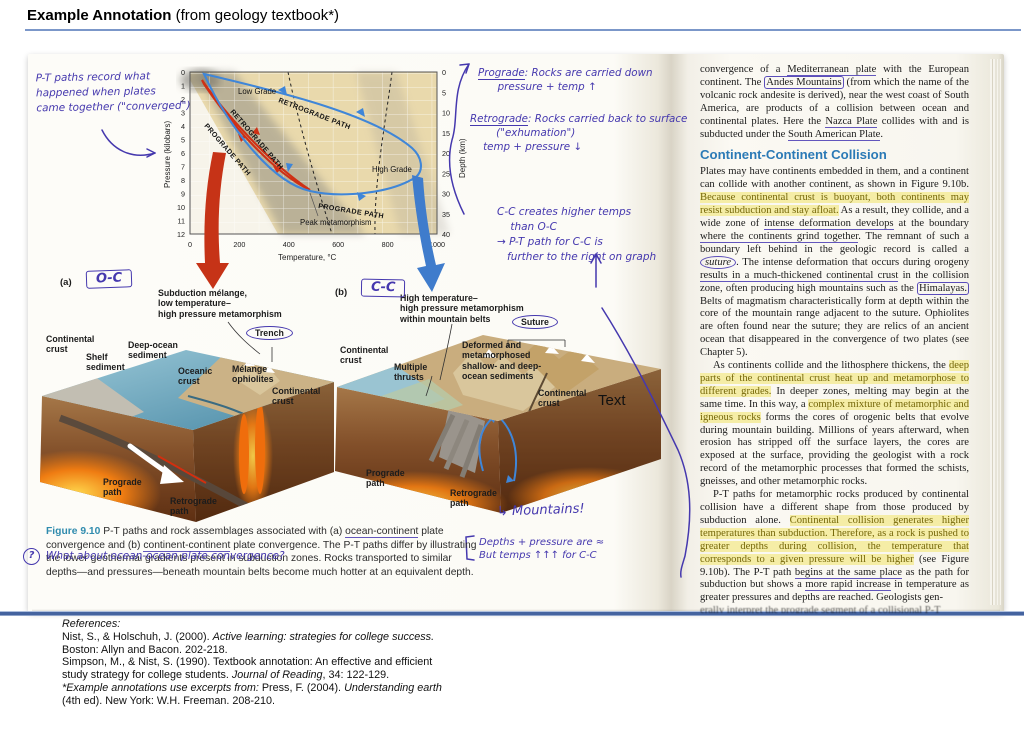 Image resolution: width=1024 pixels, height=751 pixels. I want to click on depth-axis-label: Depth (km), so click(462, 158).